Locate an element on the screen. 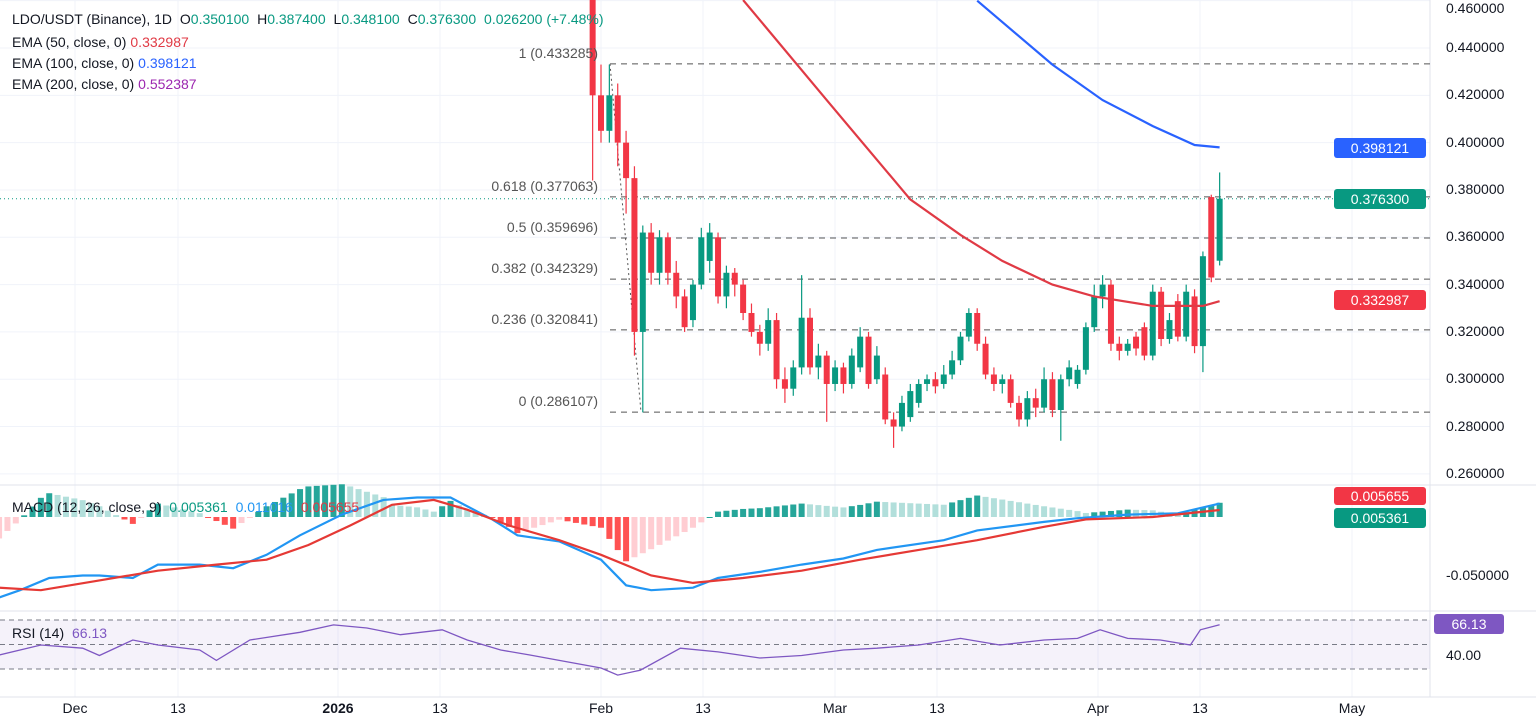  fib-level-label: 0.382 (0.342329) is located at coordinates (544, 268).